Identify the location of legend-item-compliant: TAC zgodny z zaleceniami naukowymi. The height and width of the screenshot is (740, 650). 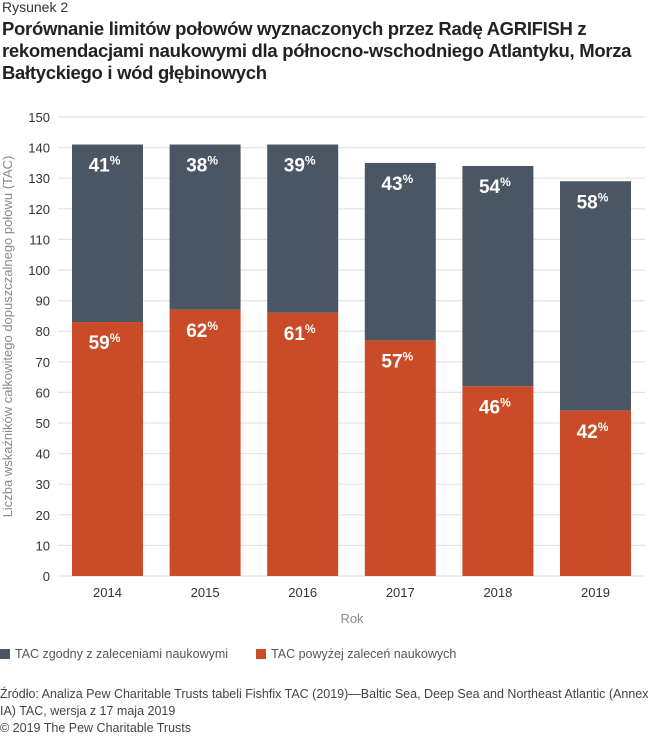
(114, 654).